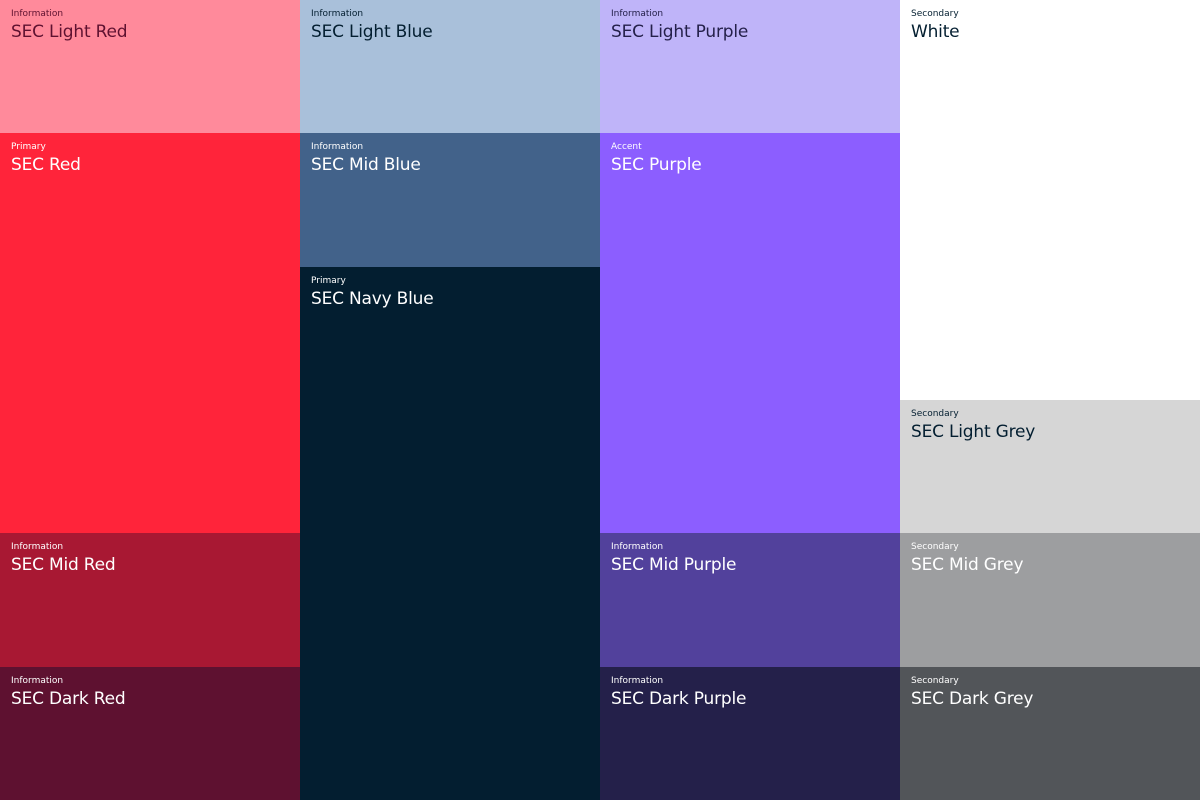 The height and width of the screenshot is (800, 1200). I want to click on swatch-name: SEC Mid Red, so click(63, 565).